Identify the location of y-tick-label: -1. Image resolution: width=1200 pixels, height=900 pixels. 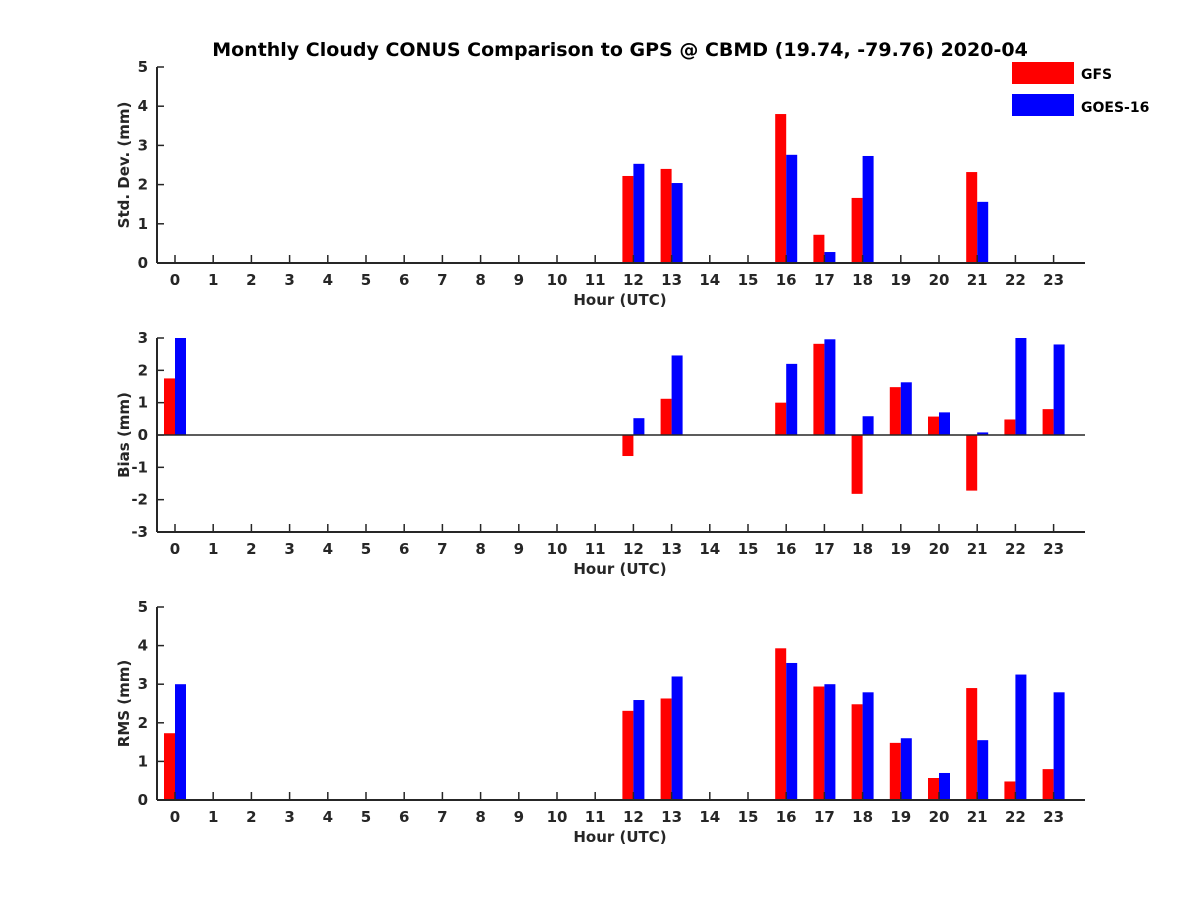
(139, 467).